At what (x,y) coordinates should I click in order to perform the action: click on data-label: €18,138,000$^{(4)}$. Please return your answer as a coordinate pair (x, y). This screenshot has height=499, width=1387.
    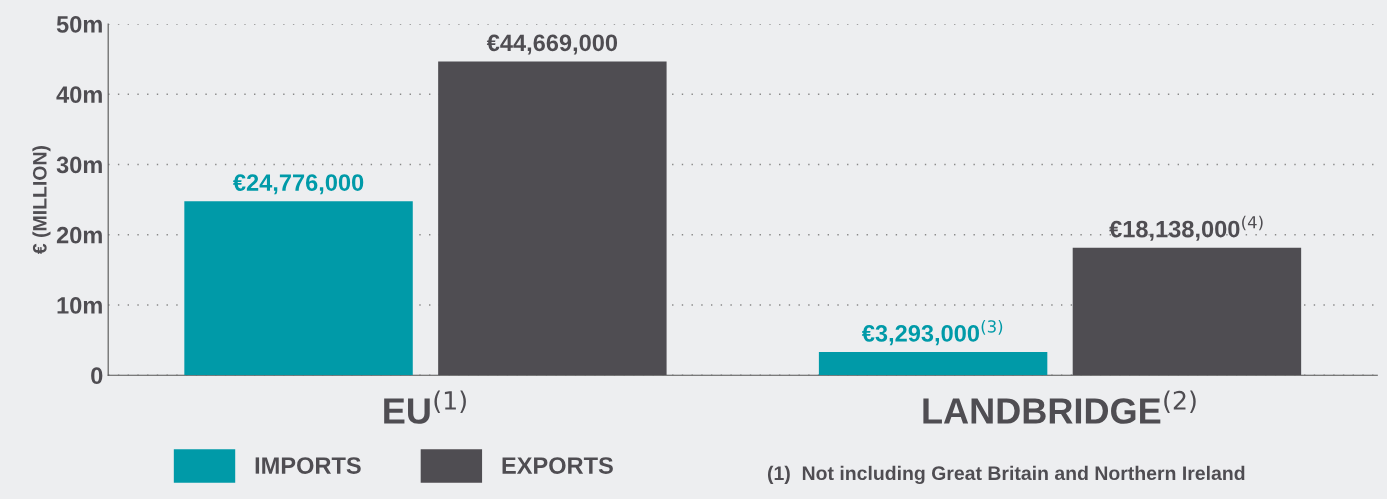
    Looking at the image, I should click on (1186, 228).